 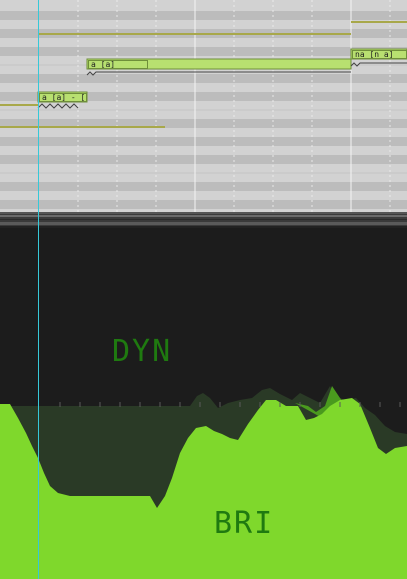 I want to click on note-bar, so click(x=219, y=64).